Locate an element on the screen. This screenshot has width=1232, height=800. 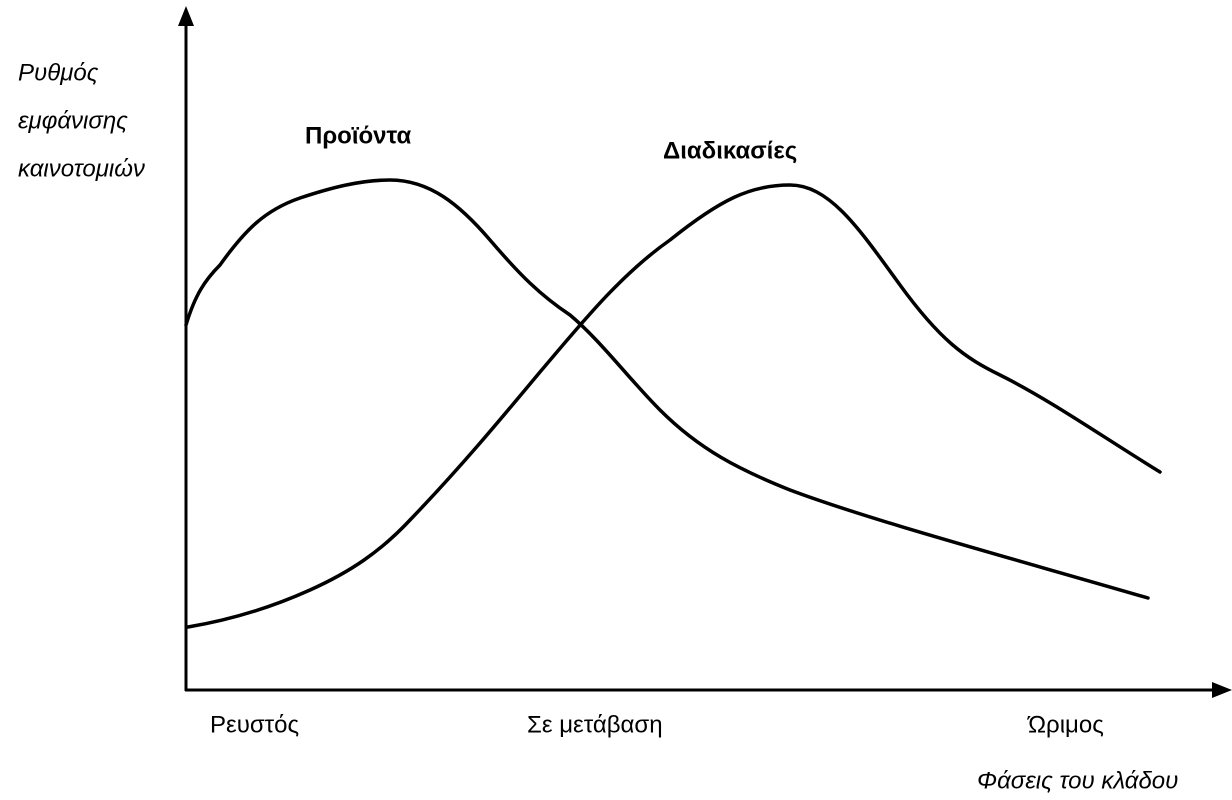
curve-label: Διαδικασίες is located at coordinates (730, 150).